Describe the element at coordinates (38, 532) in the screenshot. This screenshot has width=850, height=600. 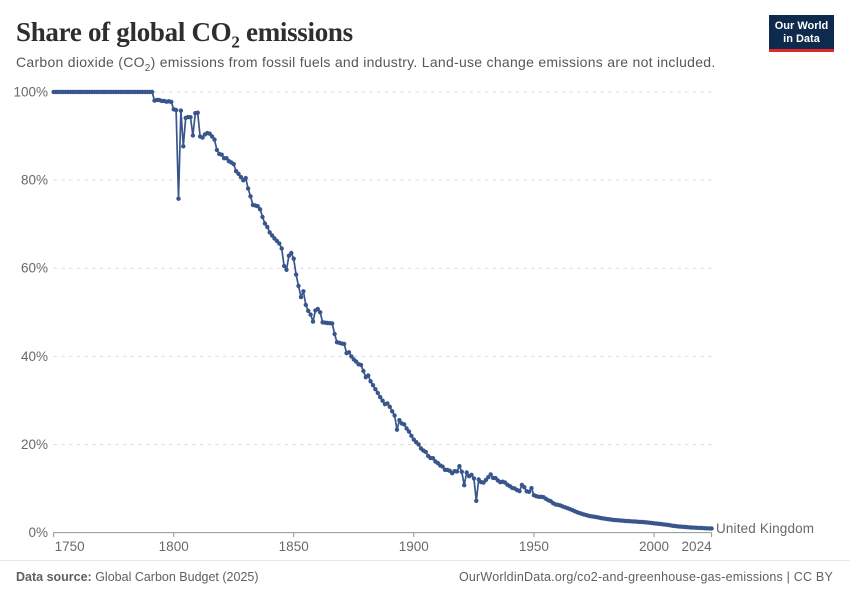
I see `svg-text: 0%` at that location.